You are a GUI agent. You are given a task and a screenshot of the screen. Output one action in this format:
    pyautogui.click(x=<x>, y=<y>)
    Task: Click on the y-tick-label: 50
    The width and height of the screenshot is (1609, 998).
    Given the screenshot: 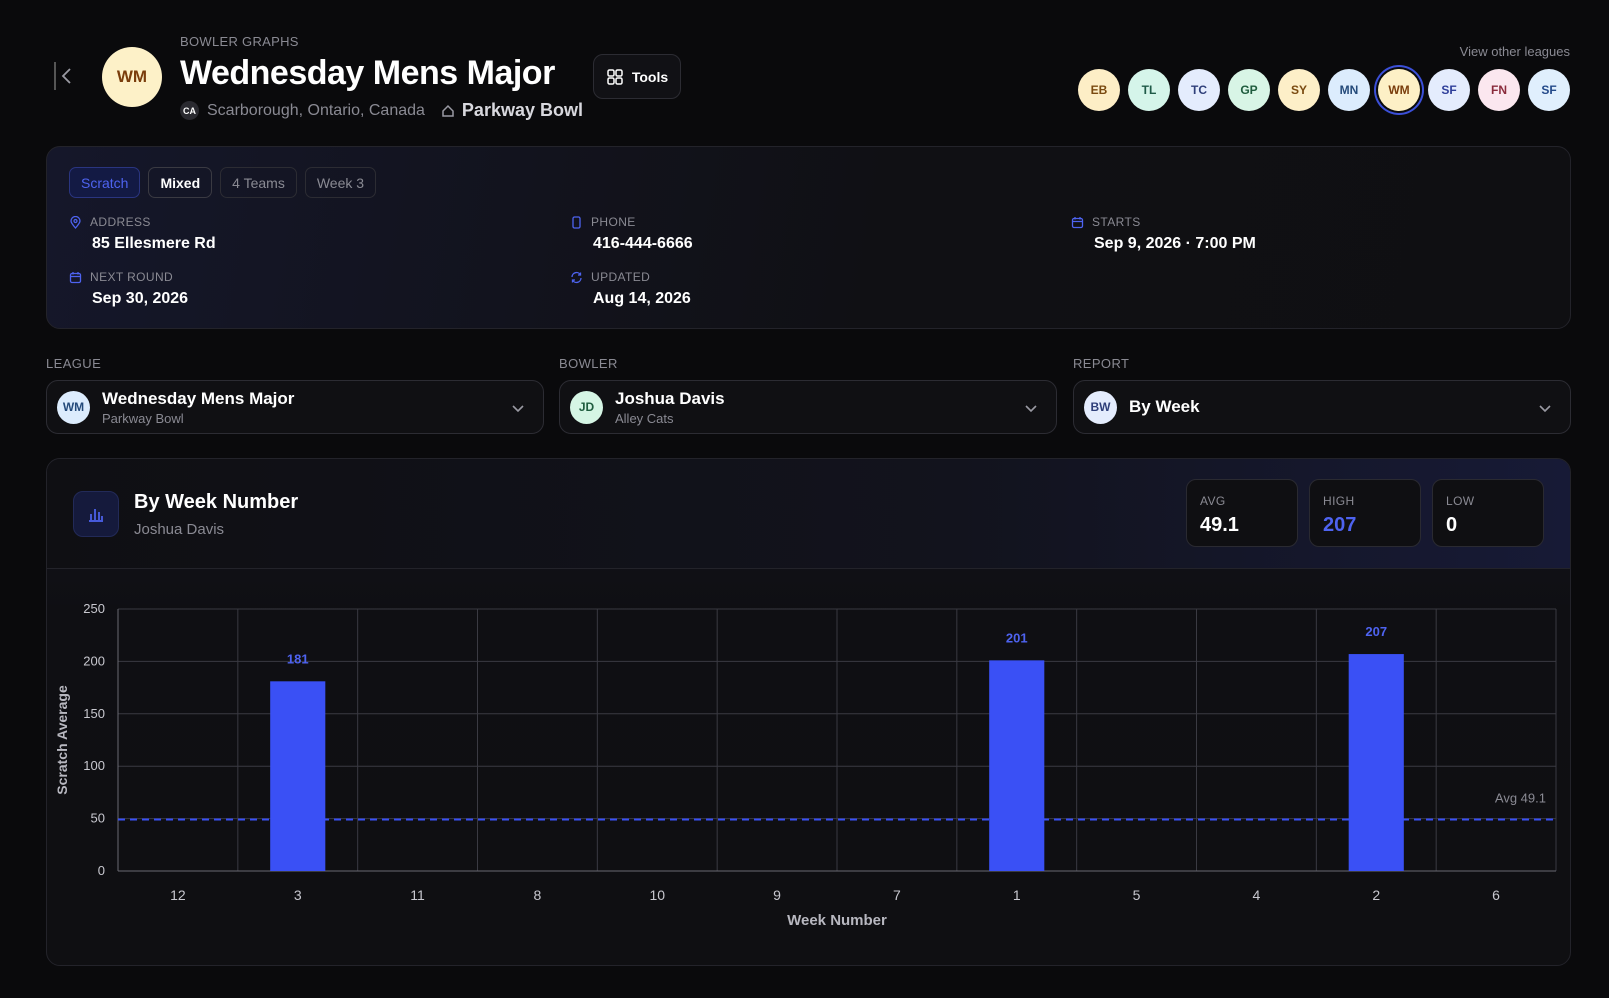 What is the action you would take?
    pyautogui.click(x=98, y=818)
    